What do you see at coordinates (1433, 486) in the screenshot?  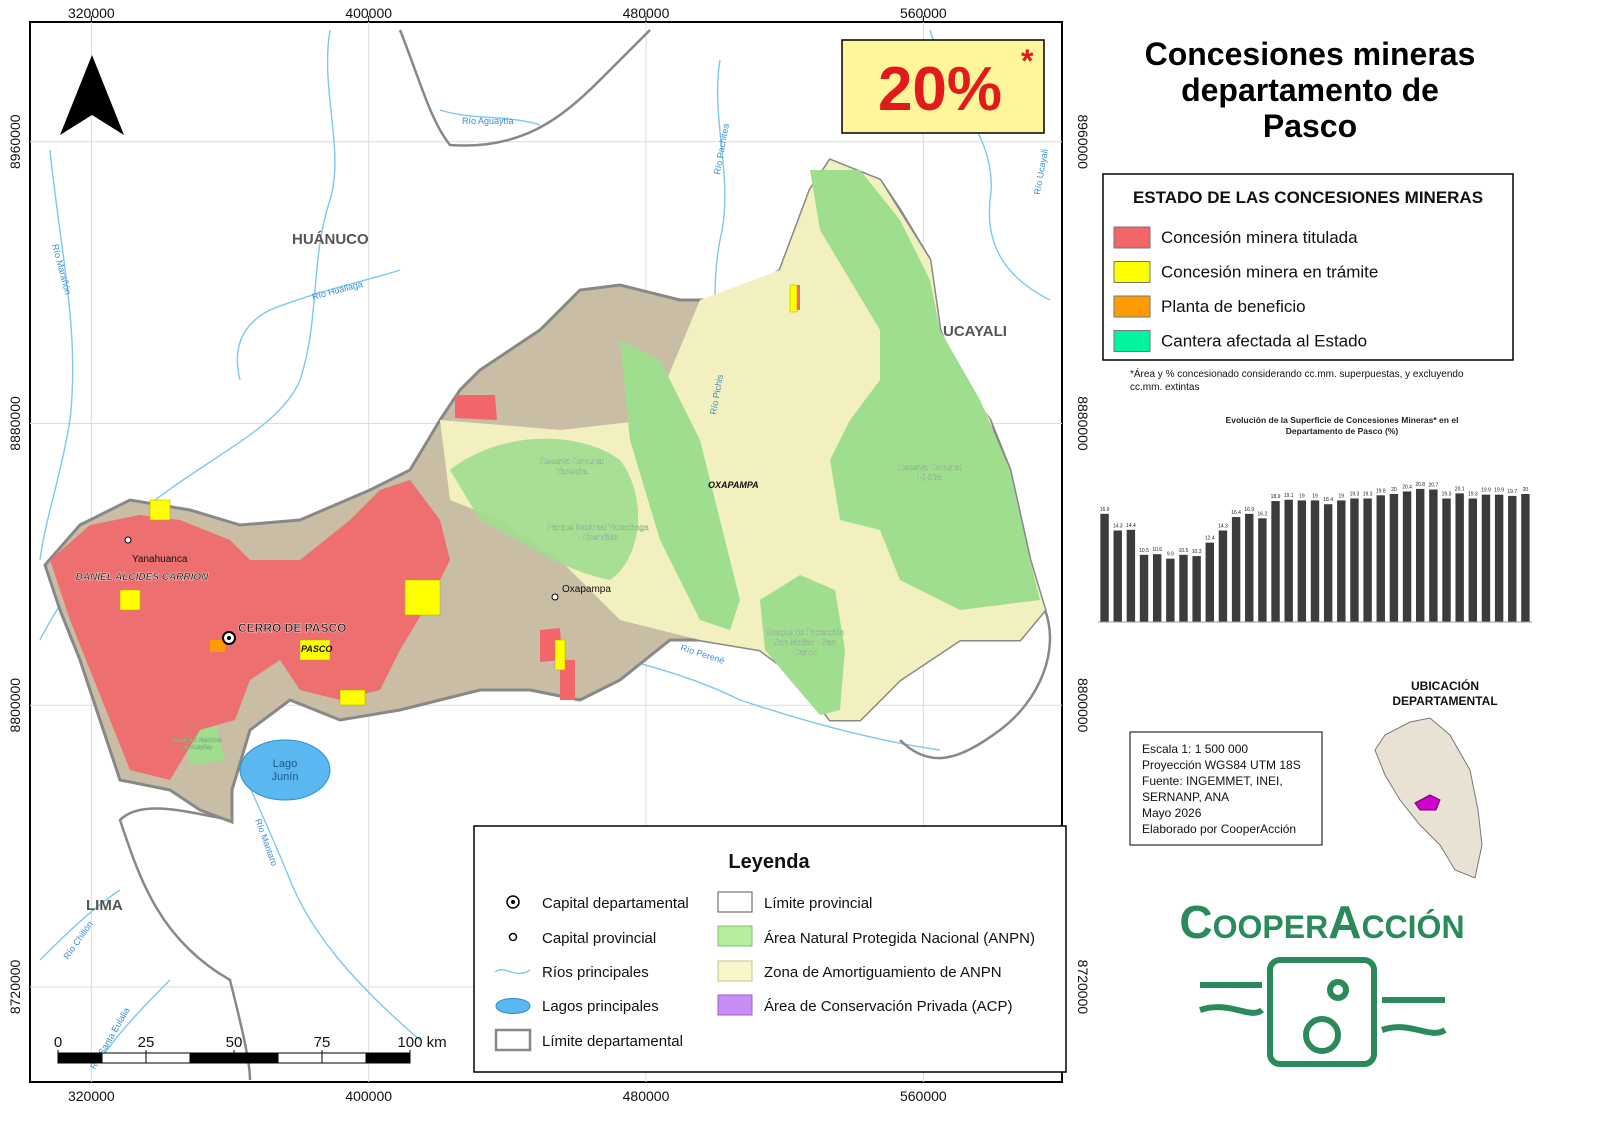 I see `value-label: 20.7` at bounding box center [1433, 486].